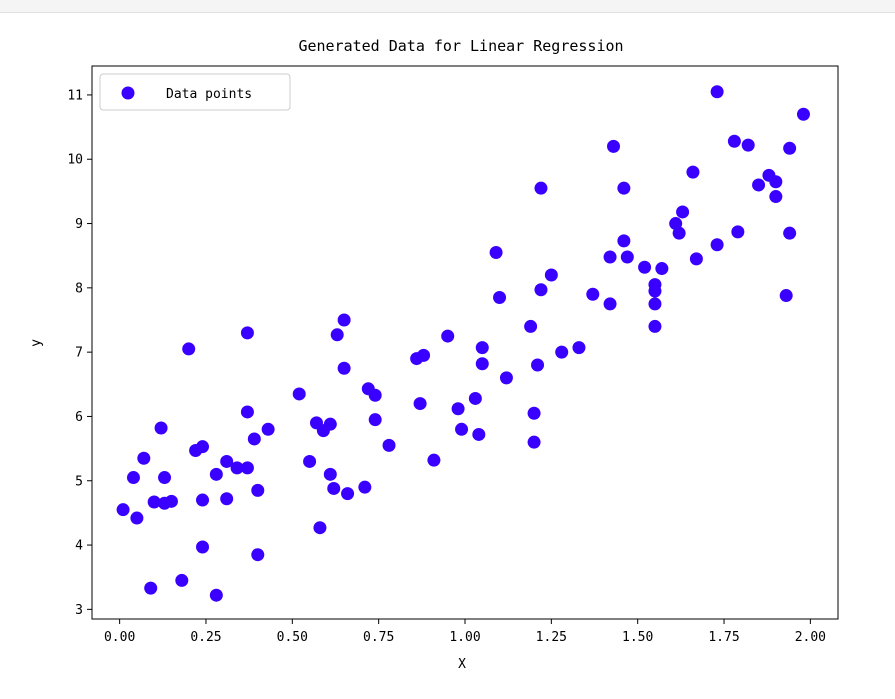 This screenshot has height=699, width=895. What do you see at coordinates (464, 637) in the screenshot?
I see `x-tick-label: 1.00` at bounding box center [464, 637].